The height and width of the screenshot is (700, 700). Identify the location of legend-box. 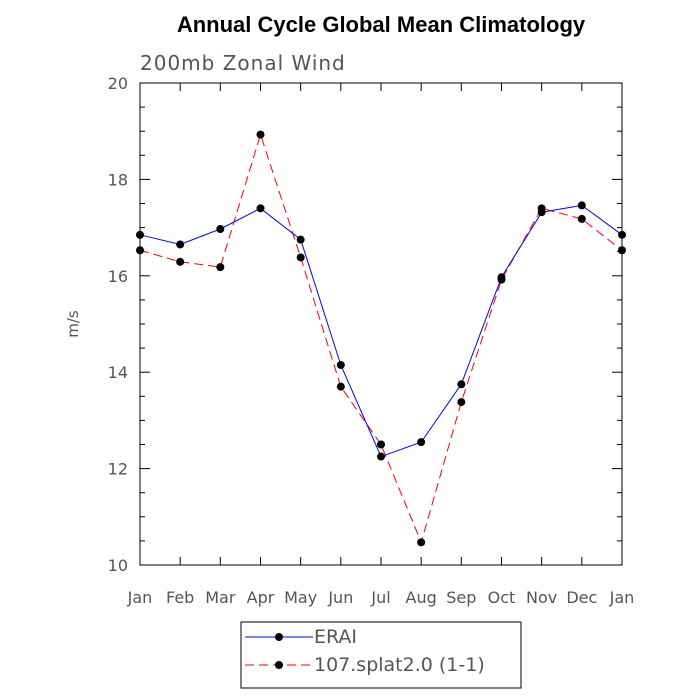
(381, 655).